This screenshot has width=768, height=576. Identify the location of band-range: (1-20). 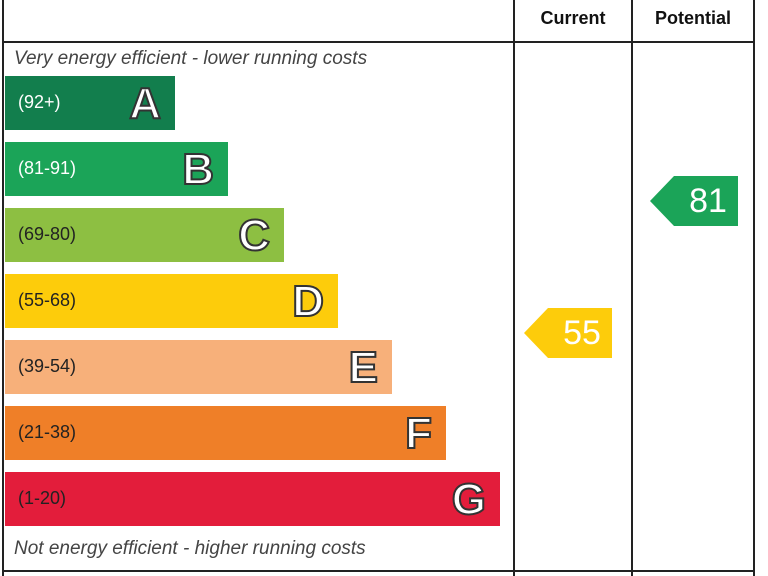
(42, 498).